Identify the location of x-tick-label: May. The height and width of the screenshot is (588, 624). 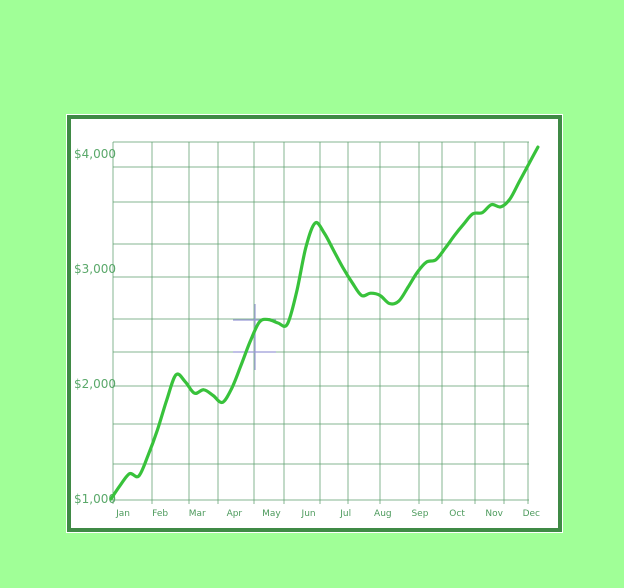
(271, 514).